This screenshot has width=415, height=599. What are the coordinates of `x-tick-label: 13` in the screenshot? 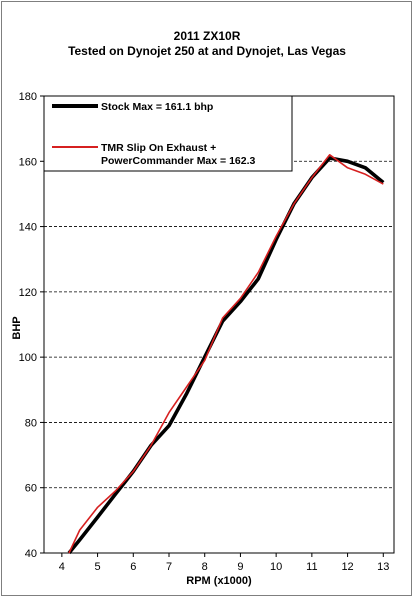 It's located at (383, 567).